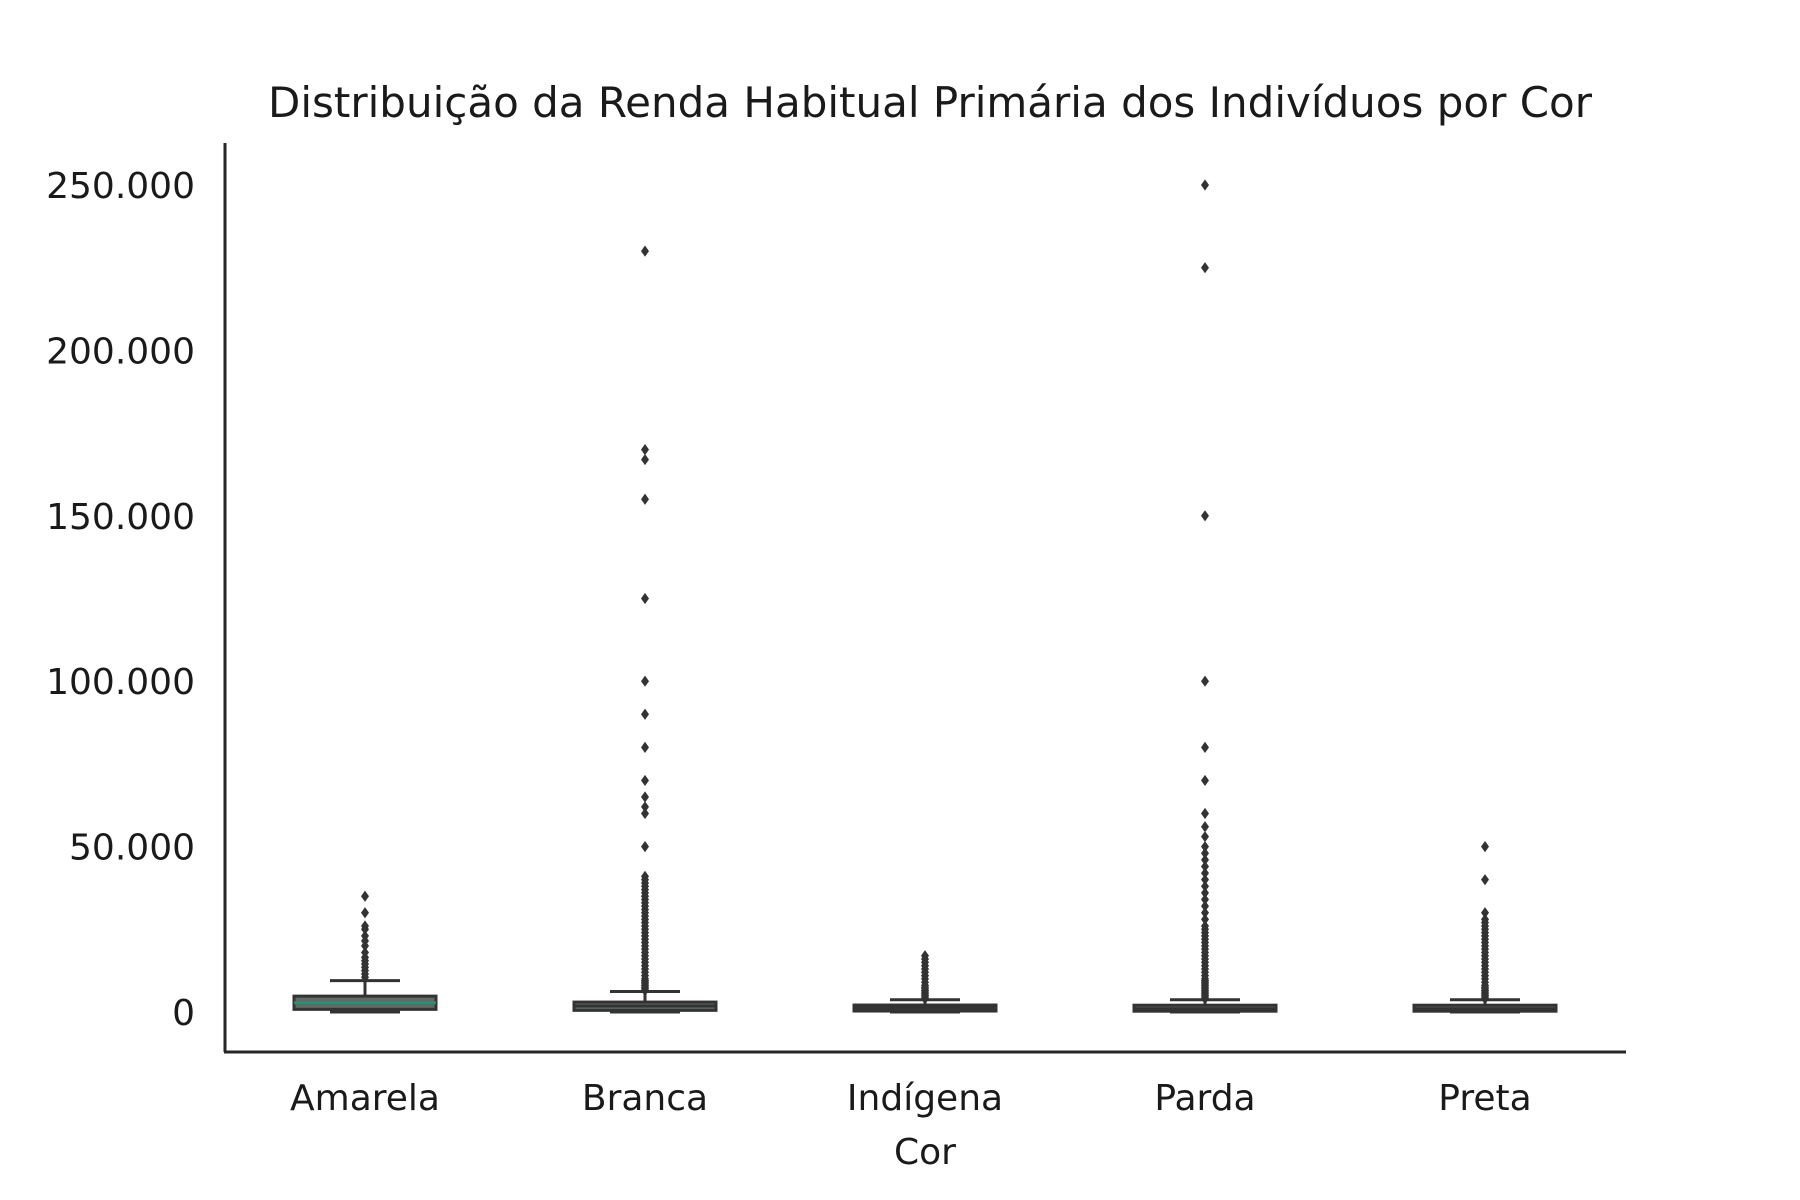  Describe the element at coordinates (925, 1098) in the screenshot. I see `x-tick-label: Indígena` at that location.